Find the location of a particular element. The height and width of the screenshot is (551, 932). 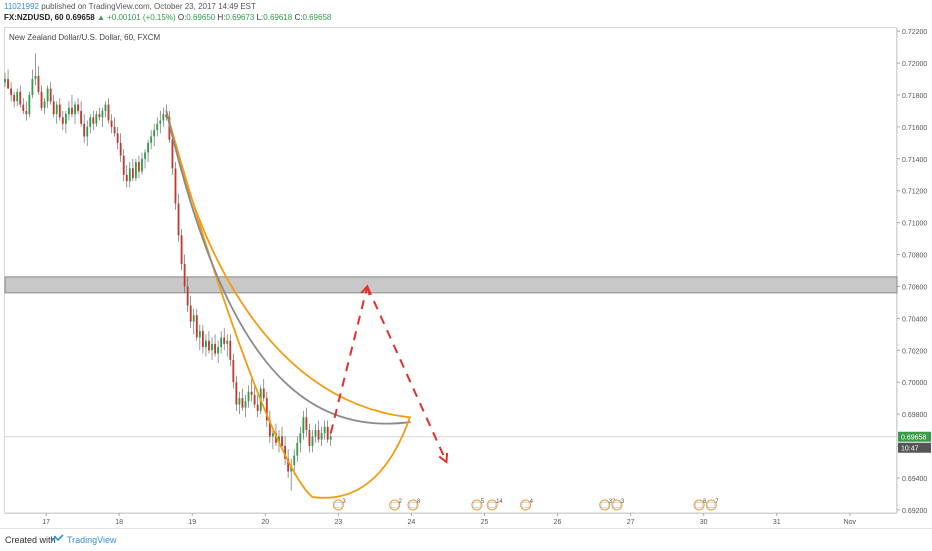

current-price-tag-label: 0.69658 is located at coordinates (913, 438).